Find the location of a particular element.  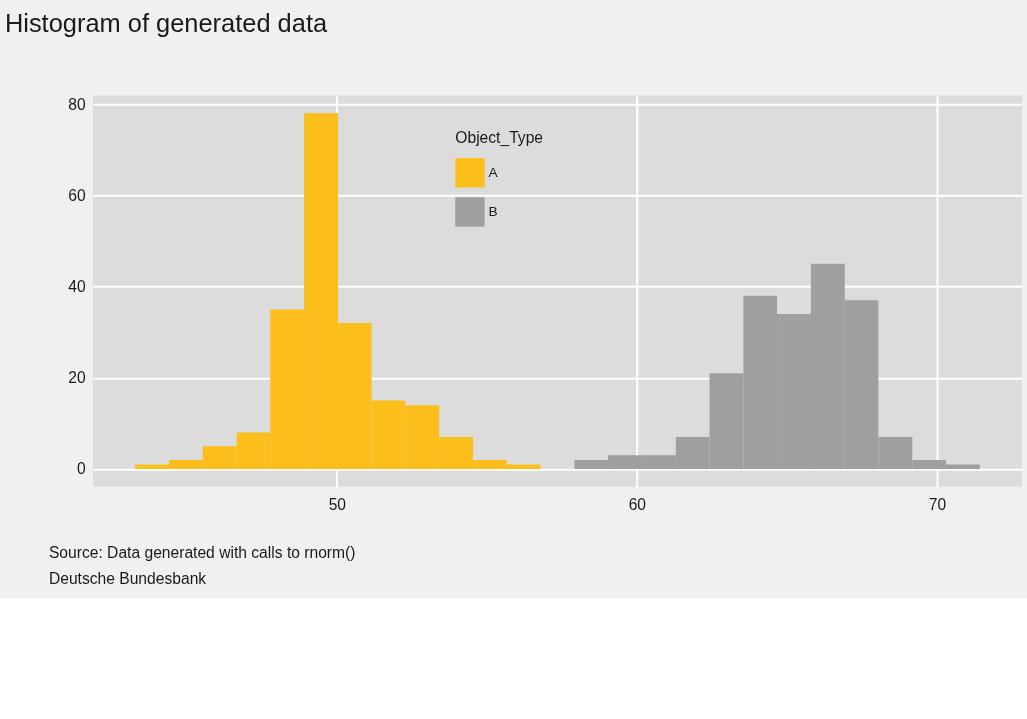

legend-label: B is located at coordinates (493, 211).